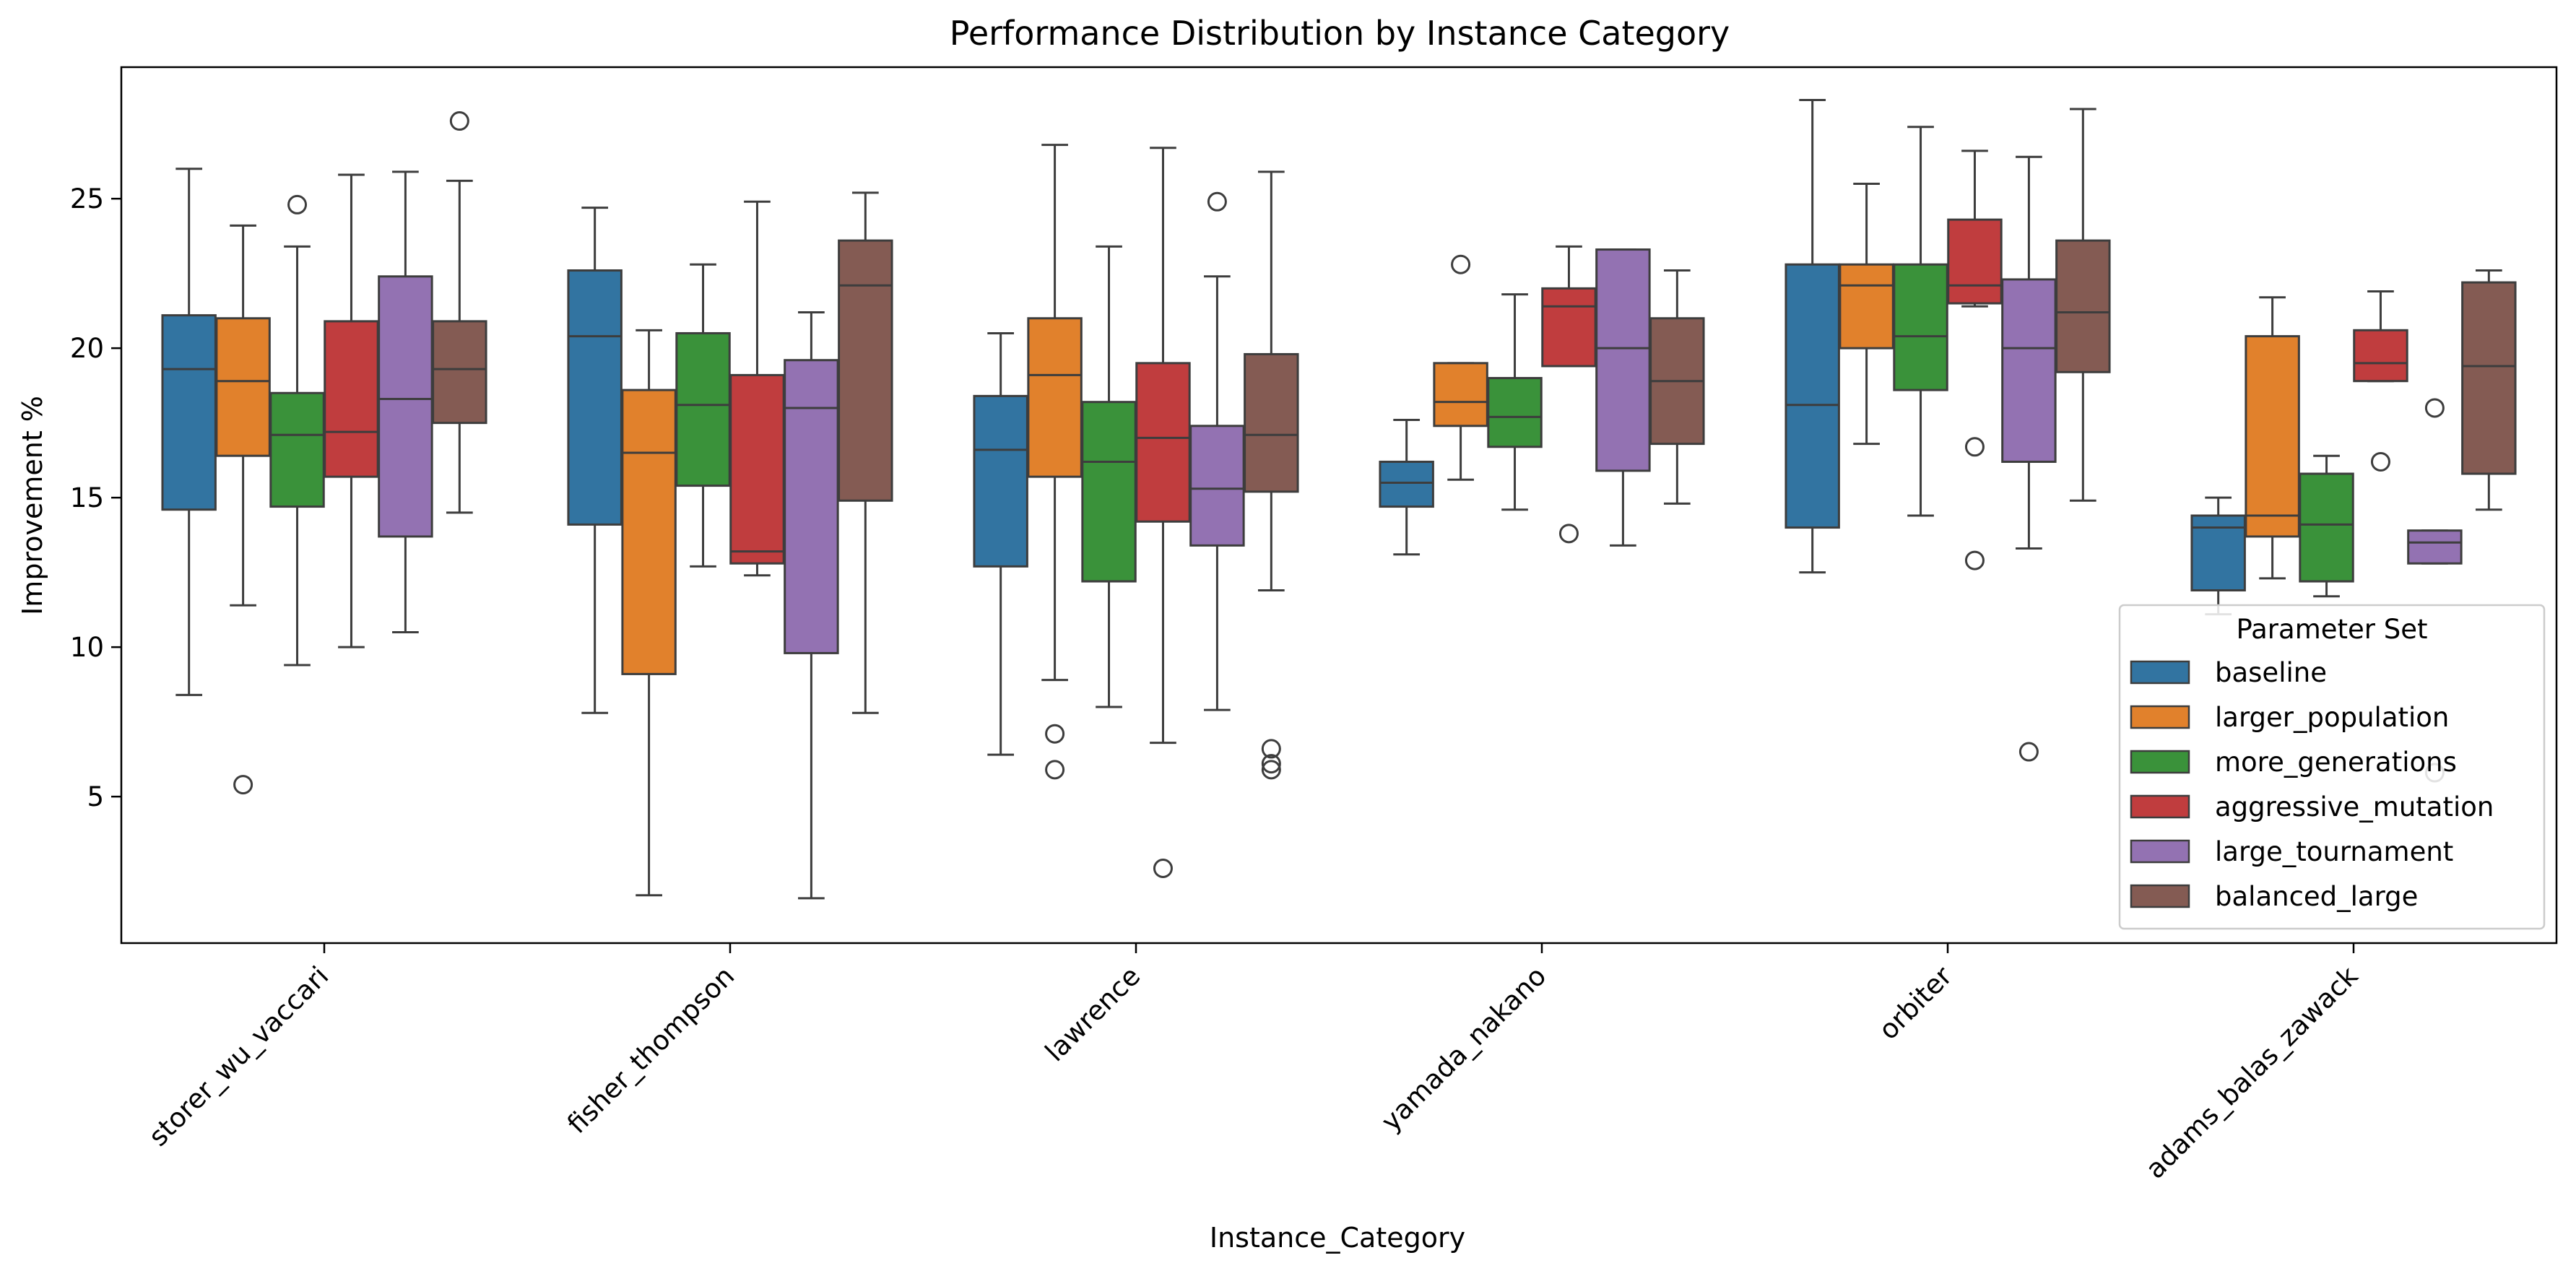 The width and height of the screenshot is (2576, 1276). What do you see at coordinates (2331, 629) in the screenshot?
I see `legend-title: Parameter Set` at bounding box center [2331, 629].